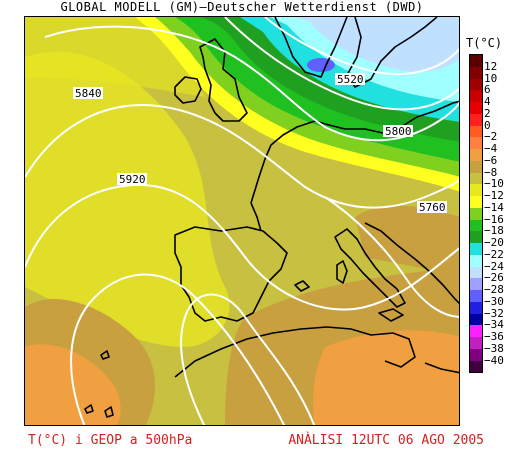 Image resolution: width=520 pixels, height=464 pixels. I want to click on temperature-field-tan-east, so click(407, 241).